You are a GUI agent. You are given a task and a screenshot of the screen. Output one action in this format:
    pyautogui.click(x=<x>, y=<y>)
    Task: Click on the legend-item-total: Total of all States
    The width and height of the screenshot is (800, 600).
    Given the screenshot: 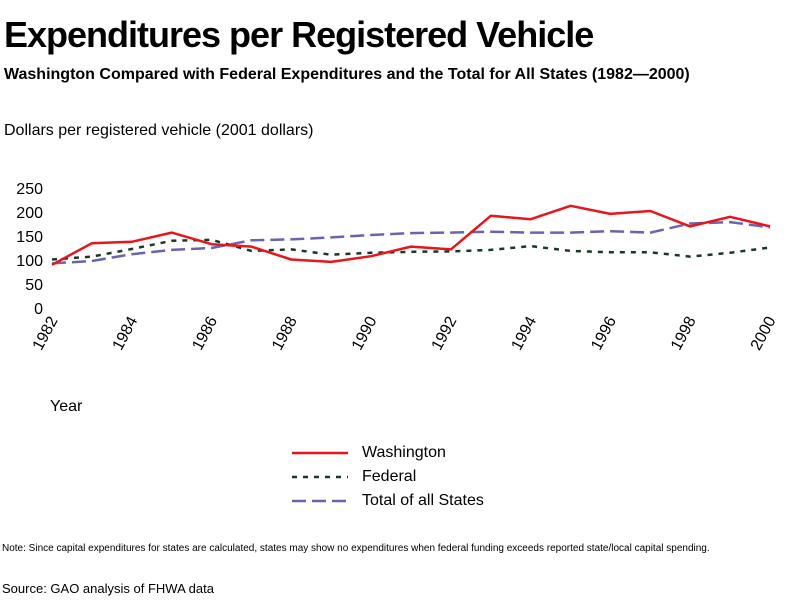 What is the action you would take?
    pyautogui.click(x=388, y=501)
    